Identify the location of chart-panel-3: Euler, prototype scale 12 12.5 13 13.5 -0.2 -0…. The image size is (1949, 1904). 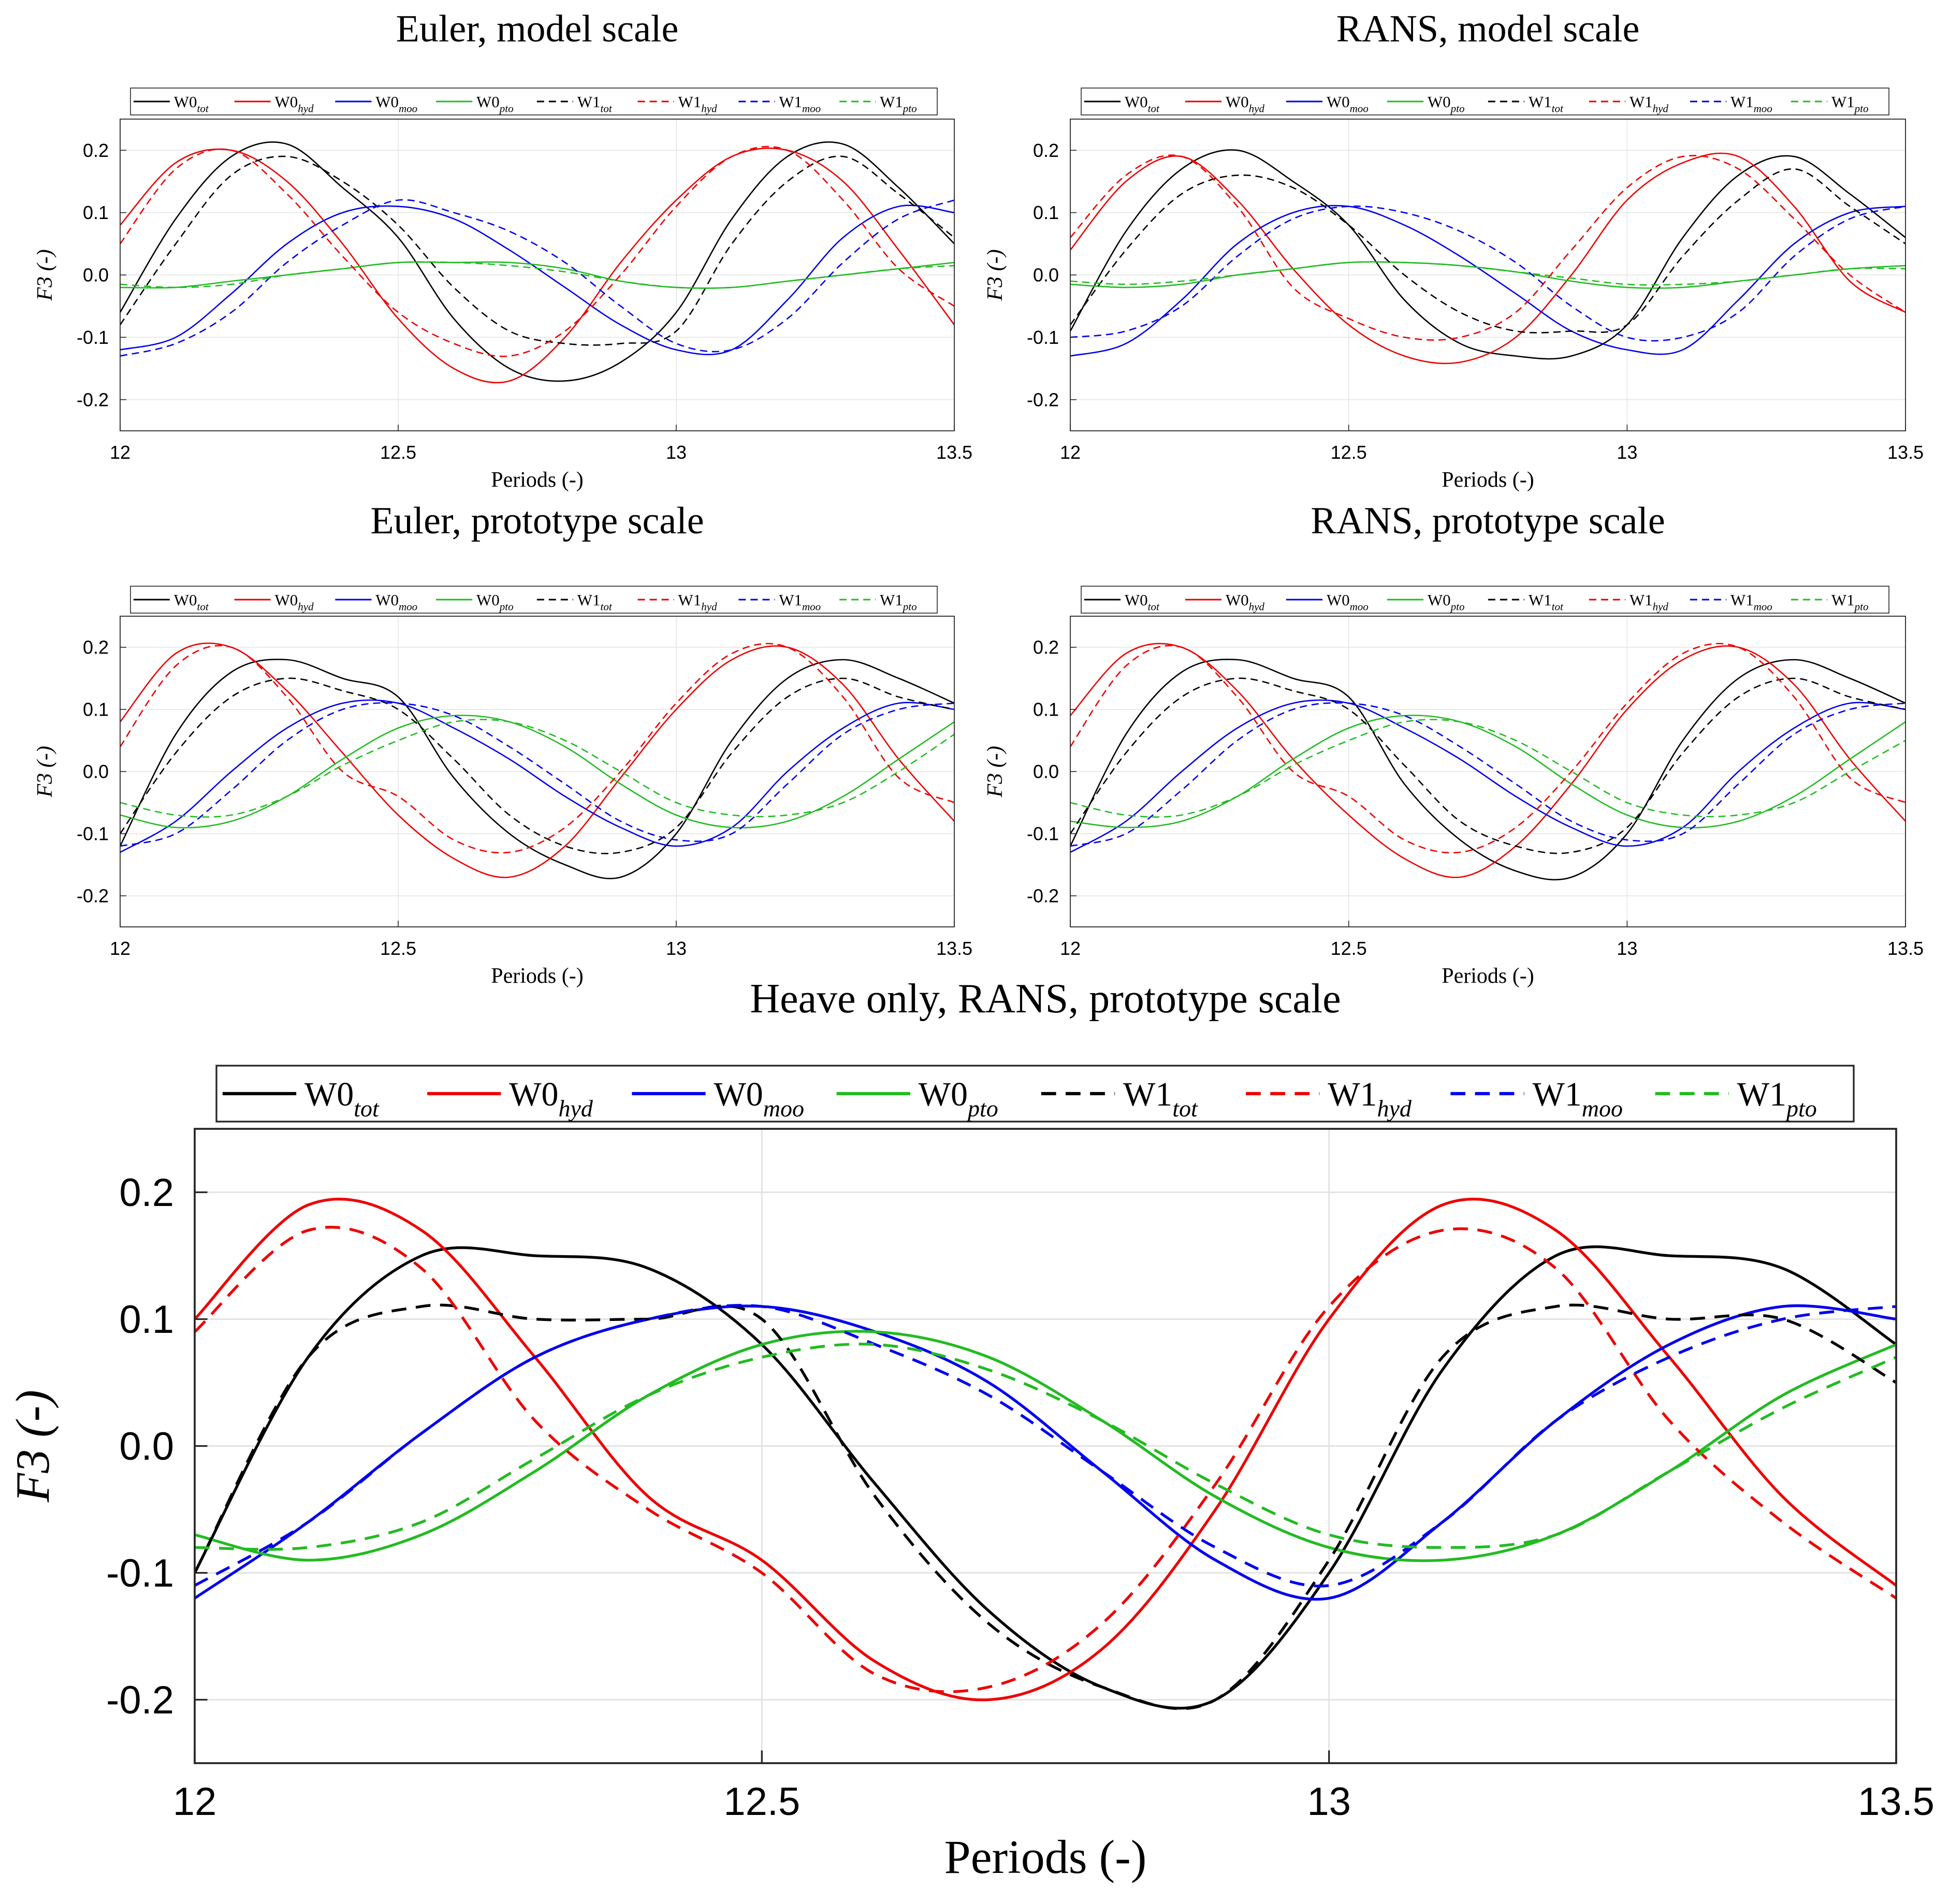
(502, 744).